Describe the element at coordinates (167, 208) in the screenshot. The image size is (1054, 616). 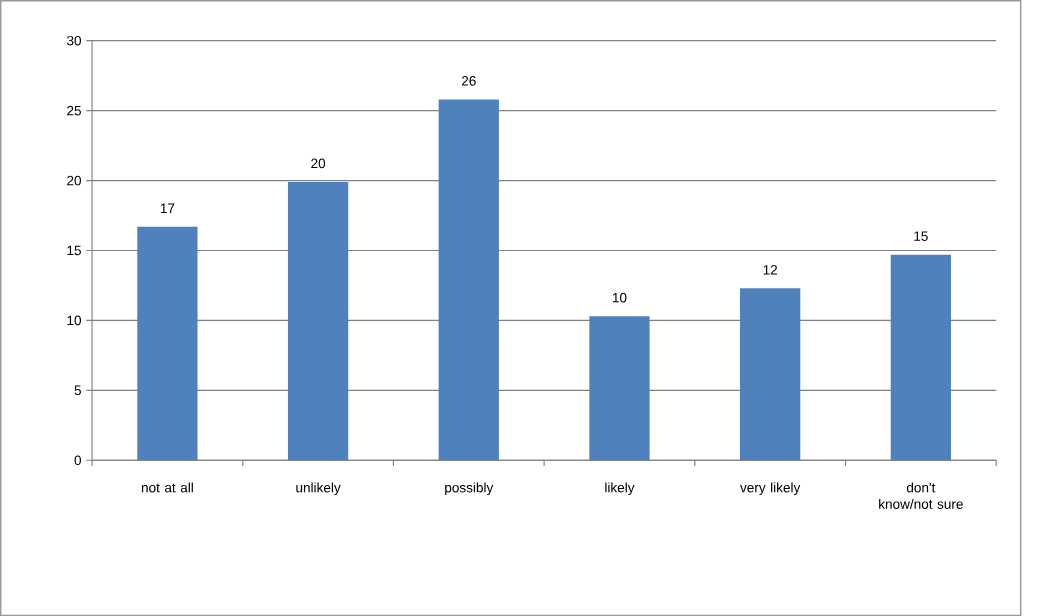
I see `data-label: 17` at that location.